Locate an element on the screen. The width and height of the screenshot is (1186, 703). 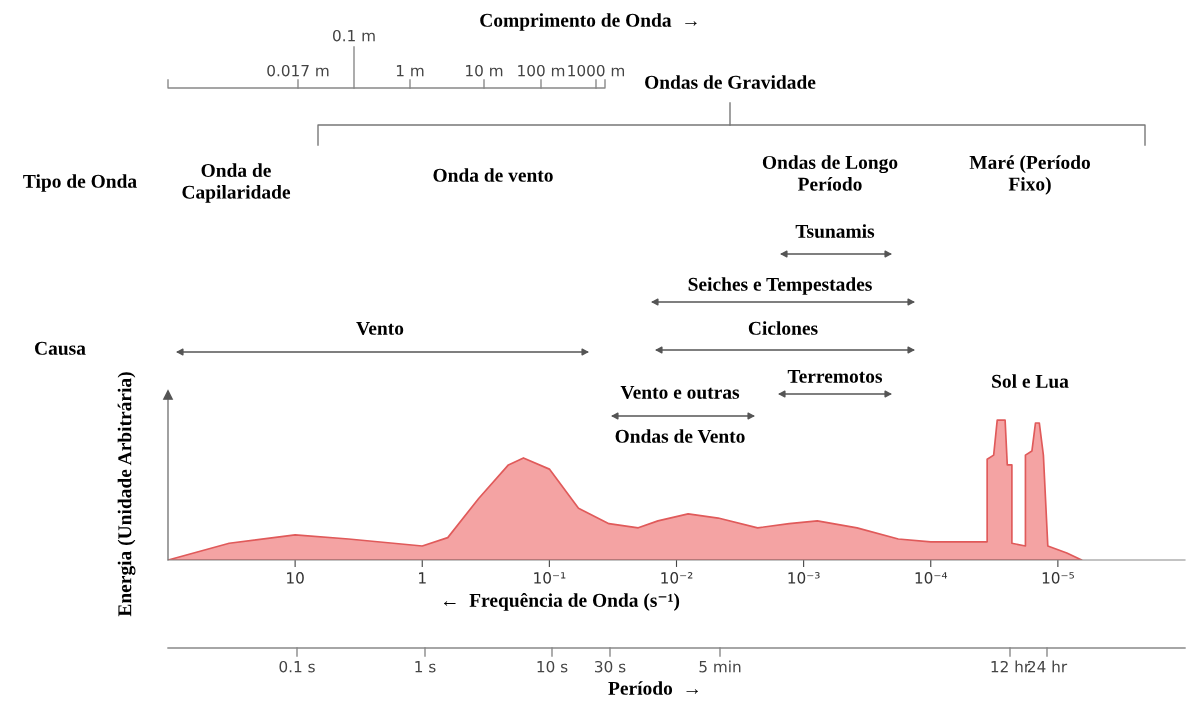
text: 1000 m is located at coordinates (596, 70).